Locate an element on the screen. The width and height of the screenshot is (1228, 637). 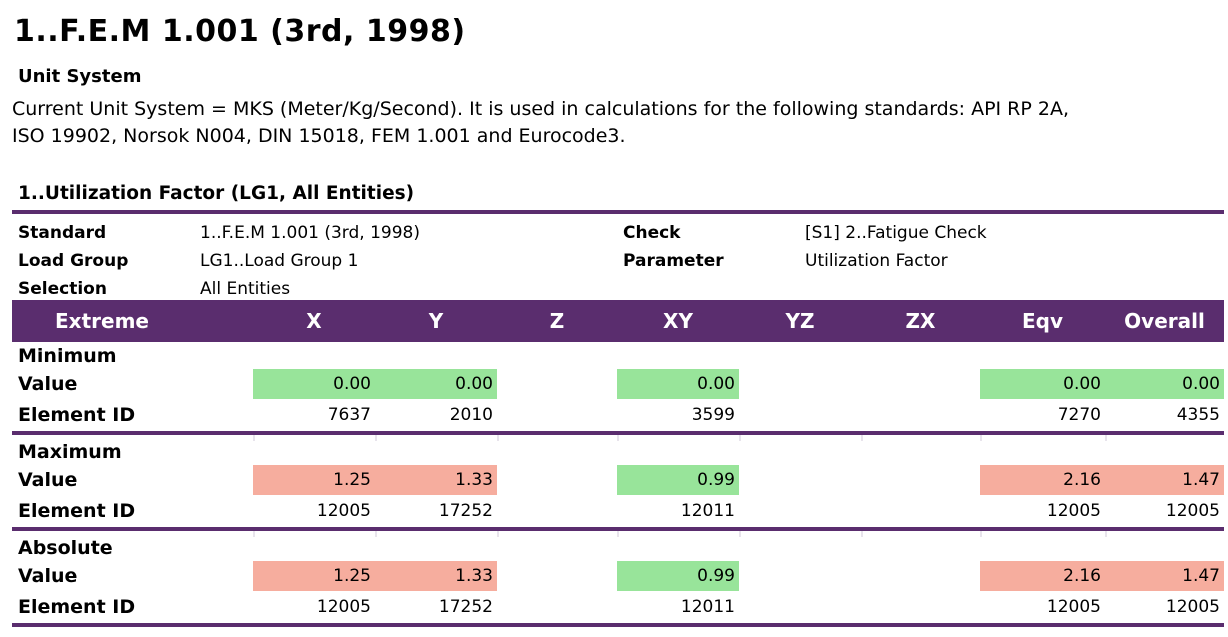
column-header-xy: XY is located at coordinates (678, 321).